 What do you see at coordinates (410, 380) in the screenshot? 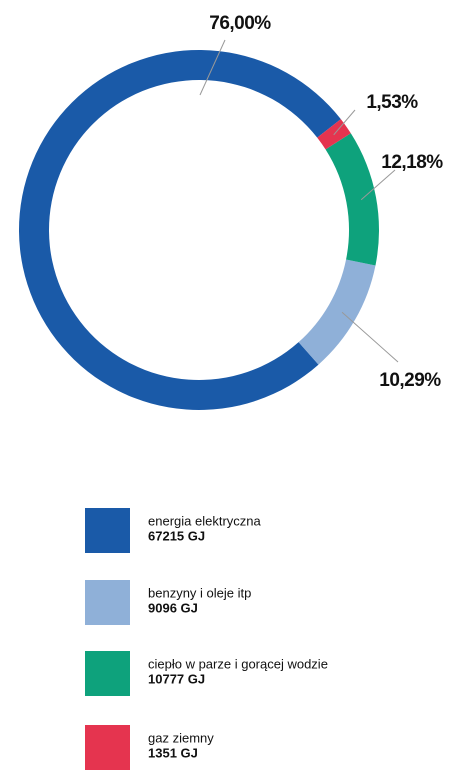
I see `value-label: 10,29%` at bounding box center [410, 380].